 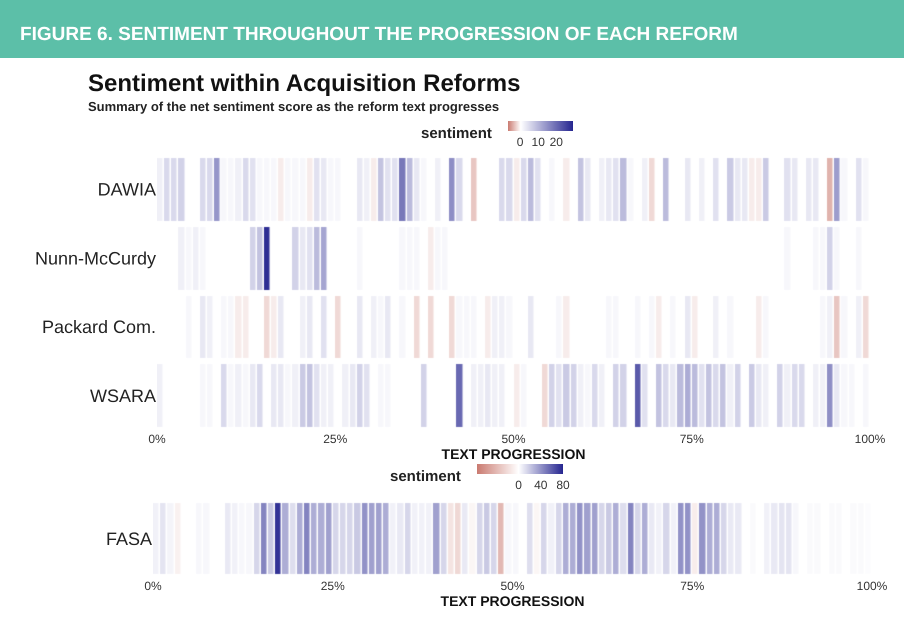 What do you see at coordinates (539, 141) in the screenshot?
I see `color-bar-label: 10` at bounding box center [539, 141].